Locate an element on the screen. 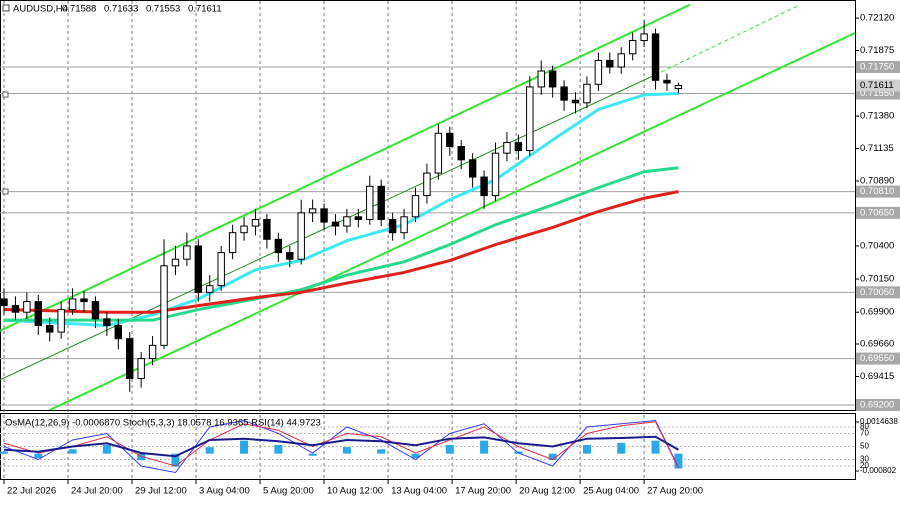 The width and height of the screenshot is (900, 505). osc-tick-label: 70 is located at coordinates (864, 433).